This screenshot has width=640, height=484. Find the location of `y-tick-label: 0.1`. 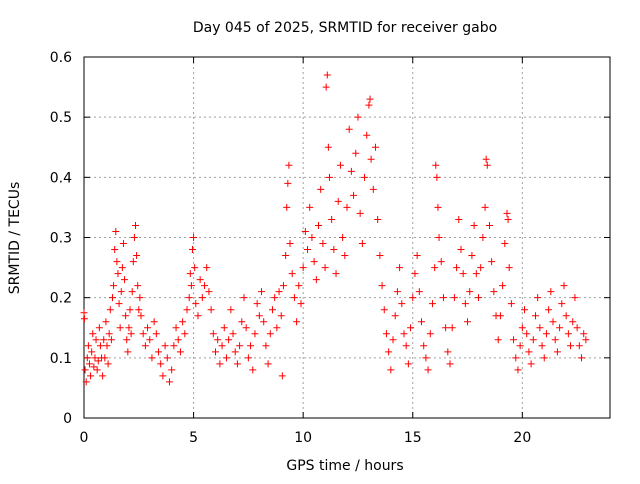

y-tick-label: 0.1 is located at coordinates (61, 359).